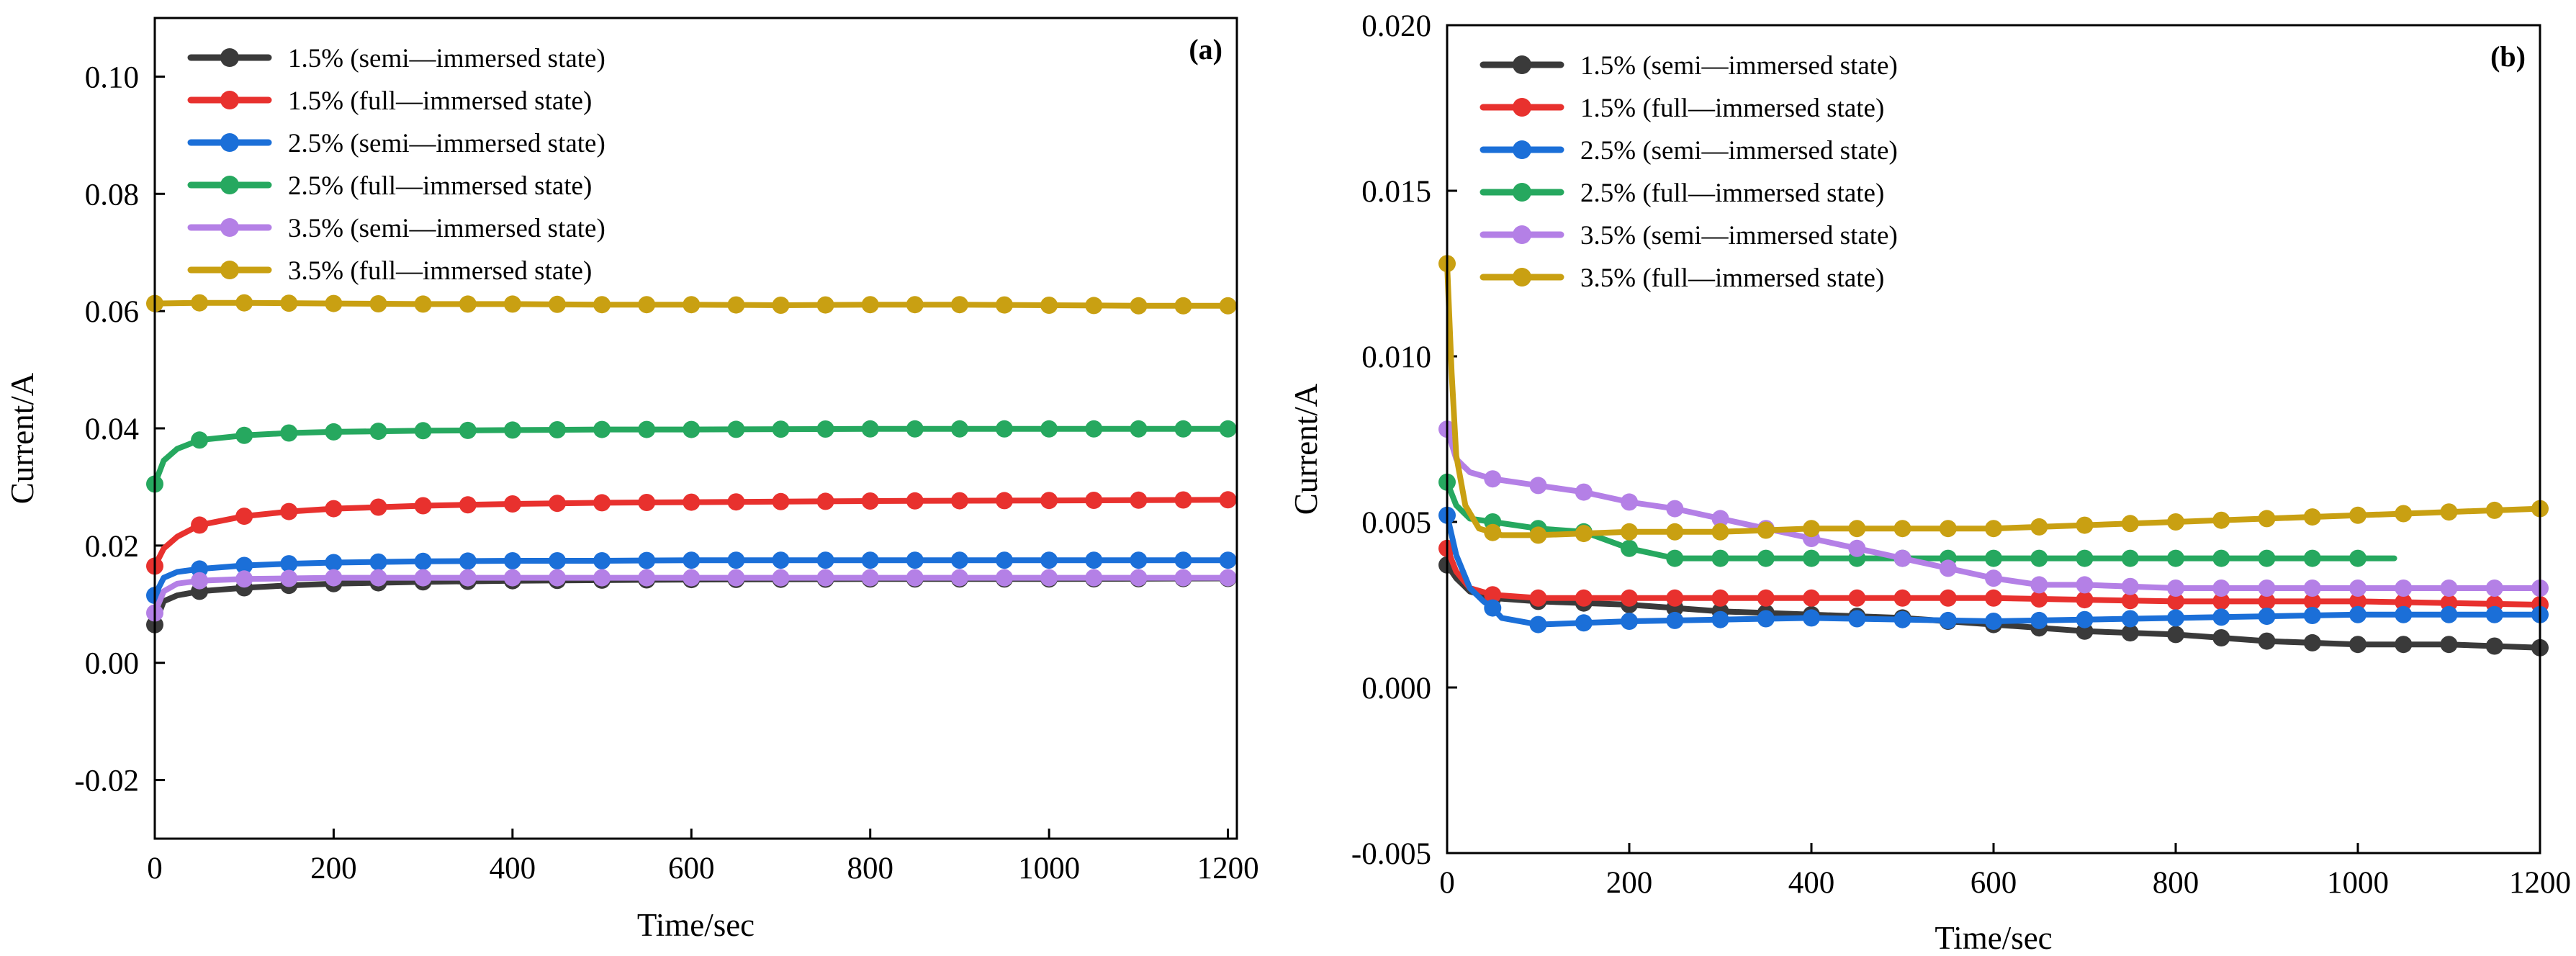 This screenshot has width=2576, height=956. Describe the element at coordinates (1396, 192) in the screenshot. I see `y-tick-label: 0.015` at that location.